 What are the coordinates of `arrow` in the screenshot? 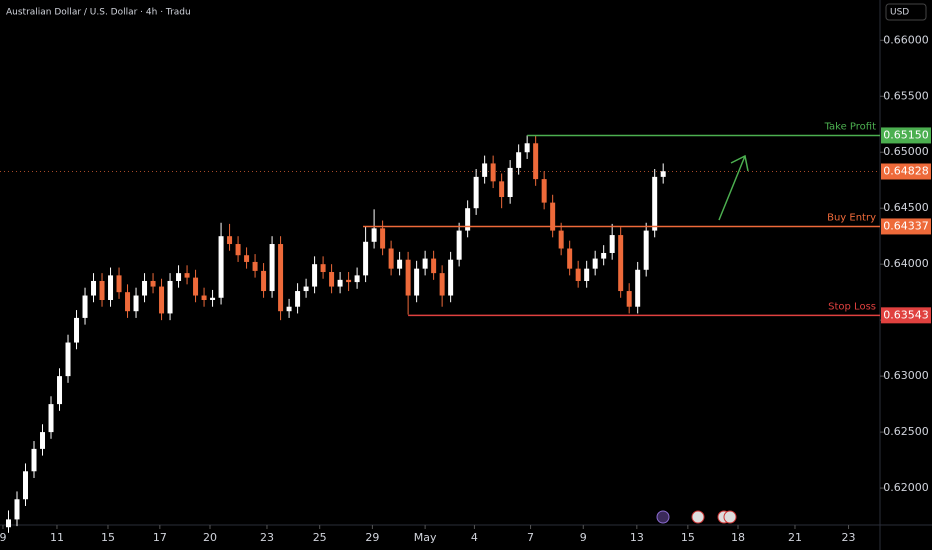 It's located at (733, 187).